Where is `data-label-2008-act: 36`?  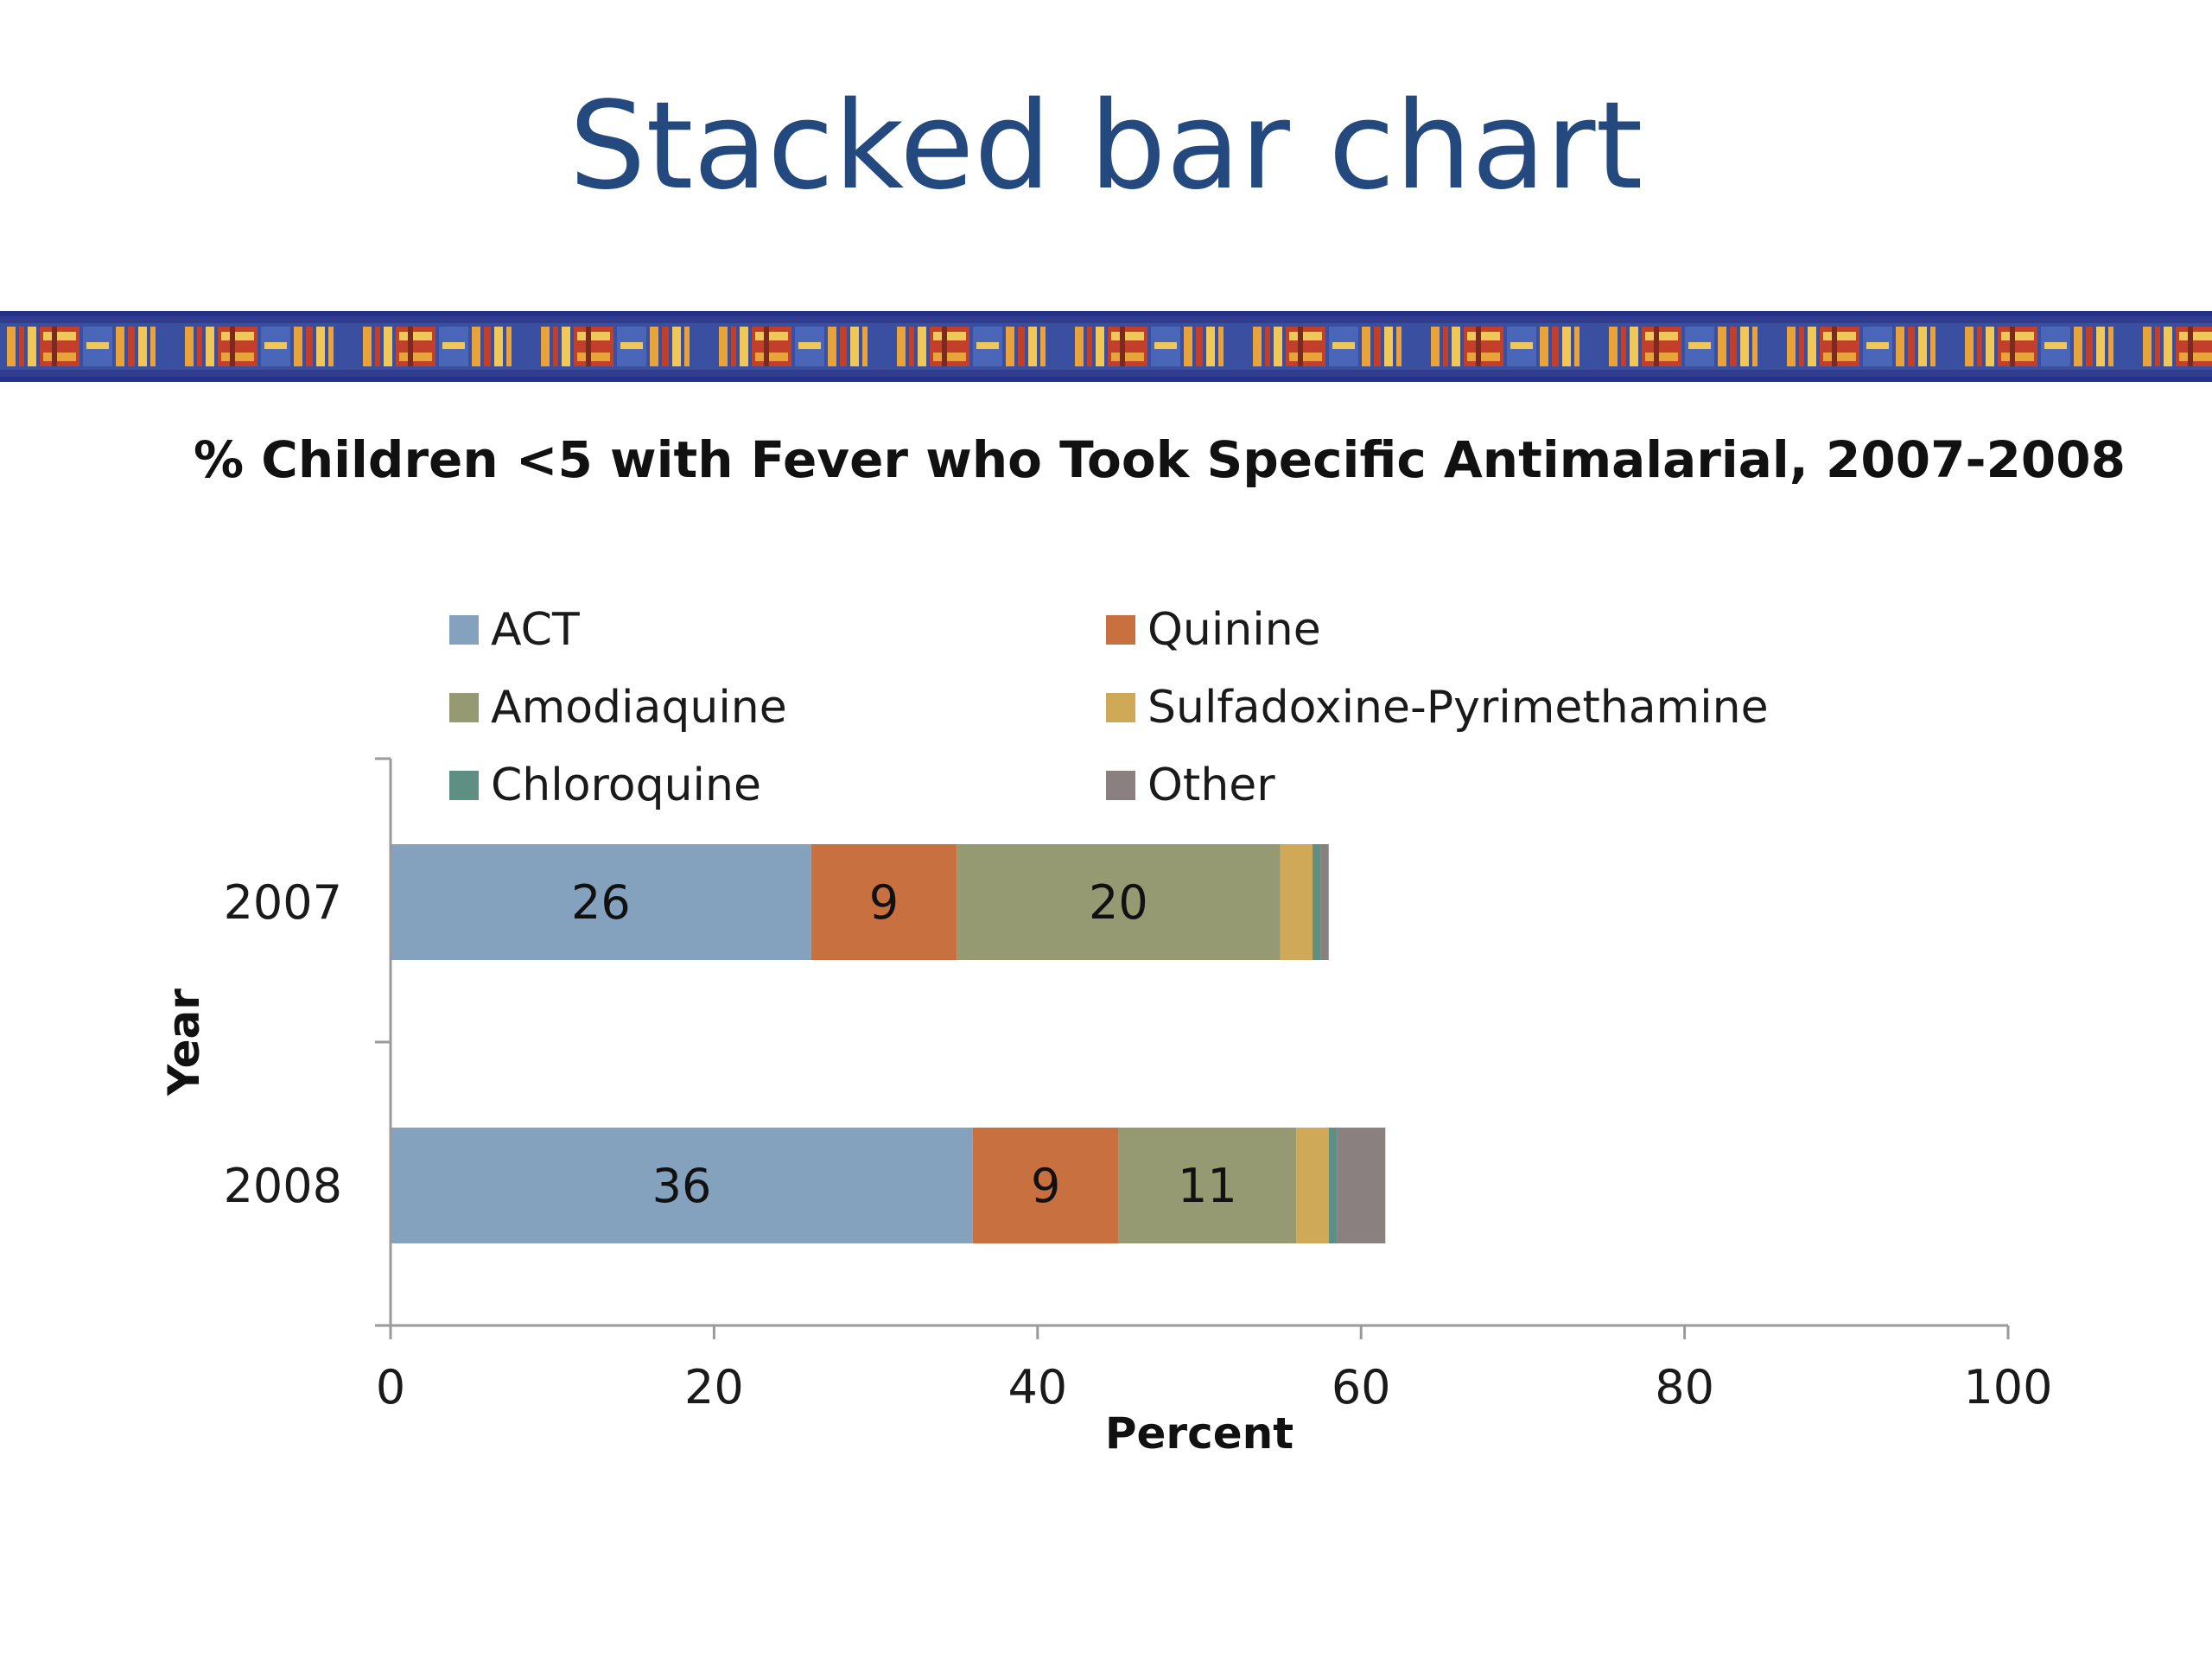 data-label-2008-act: 36 is located at coordinates (682, 1186).